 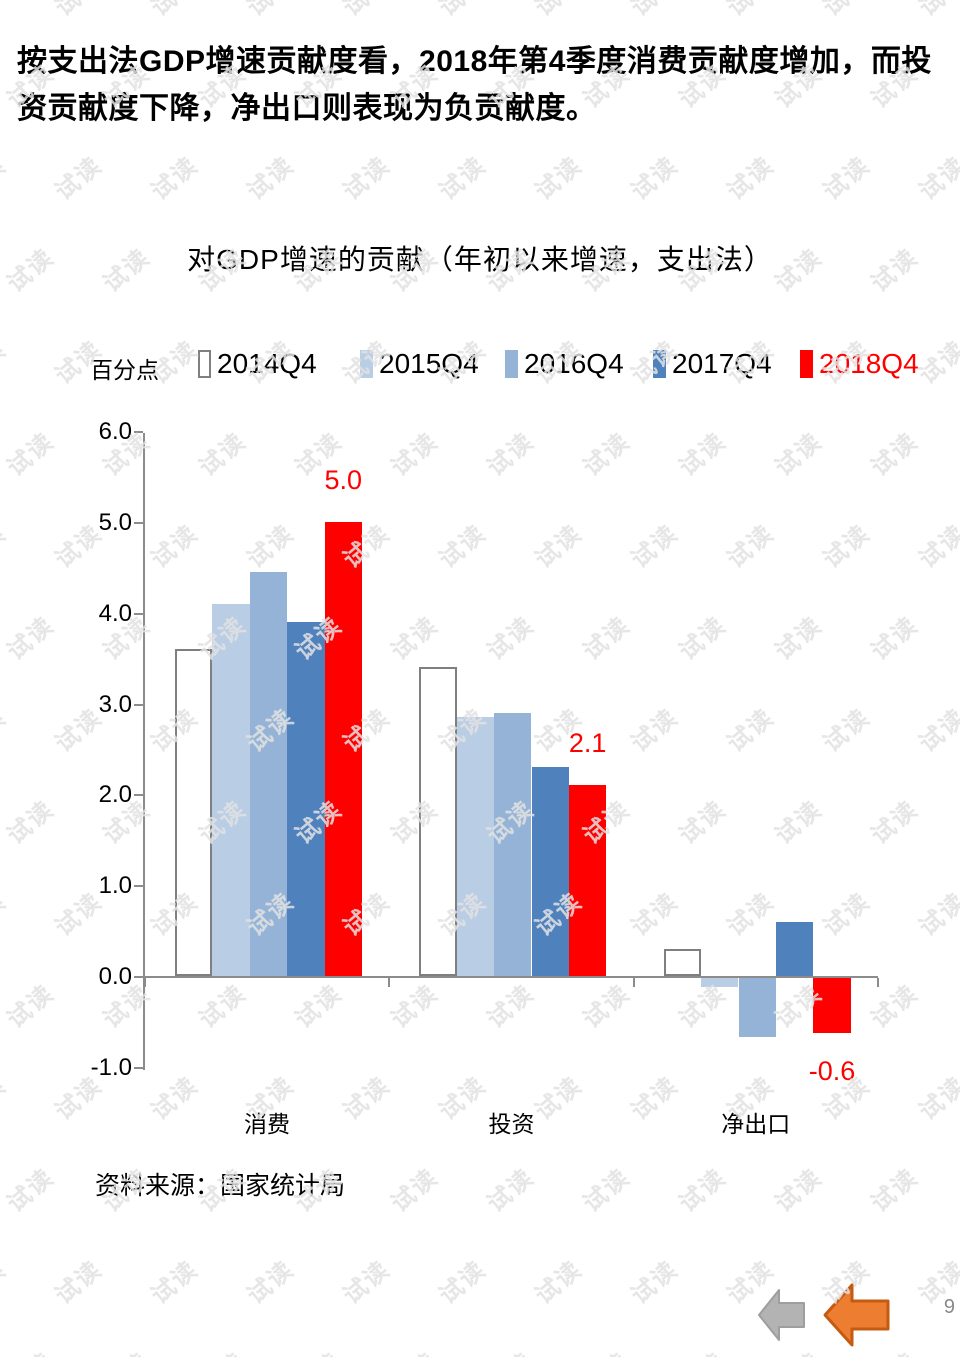 I want to click on bar-2015Q4-消费, so click(x=231, y=789).